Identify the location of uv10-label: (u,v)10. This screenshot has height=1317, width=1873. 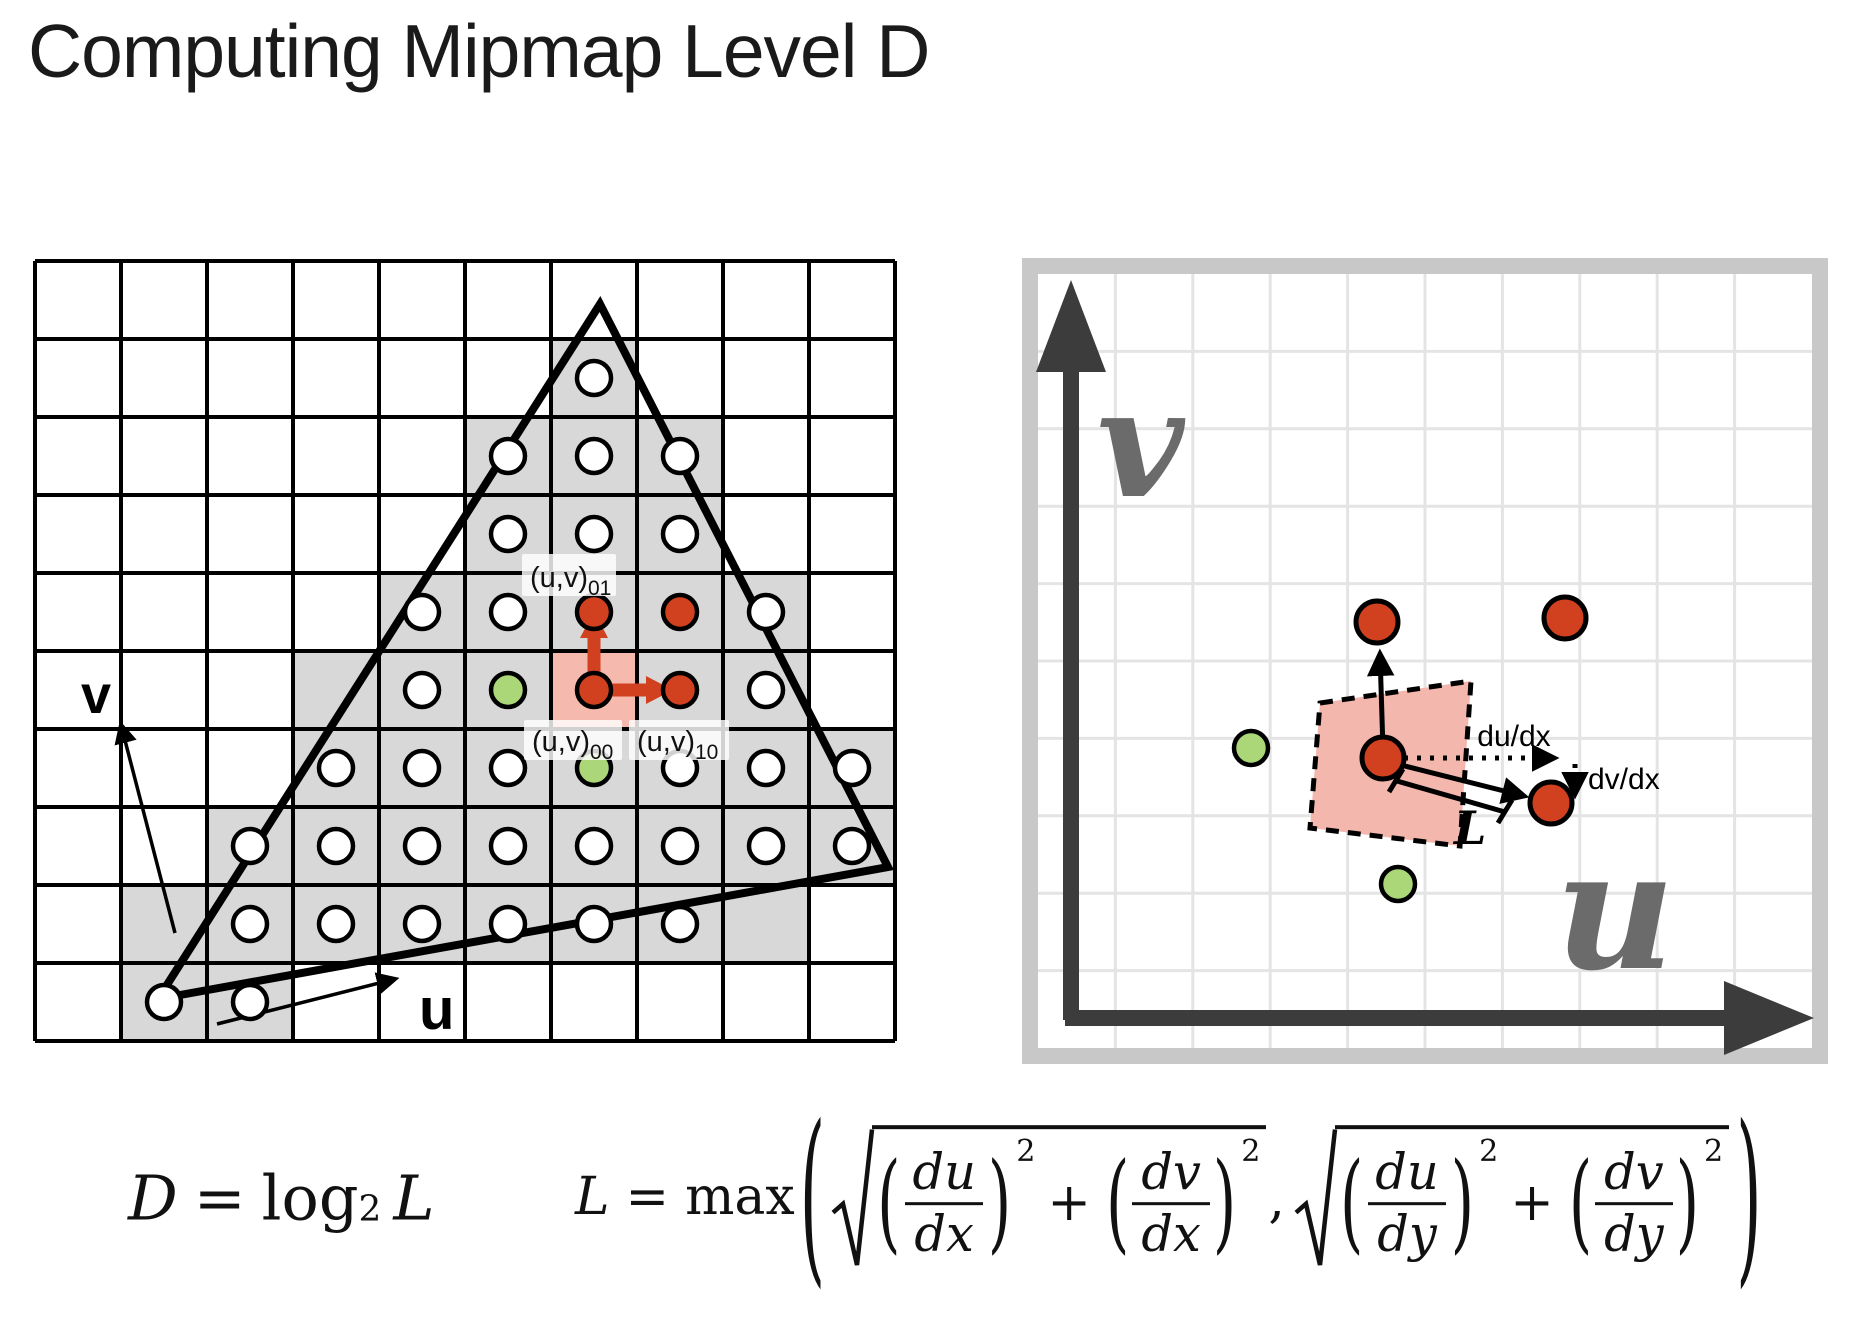
(677, 745).